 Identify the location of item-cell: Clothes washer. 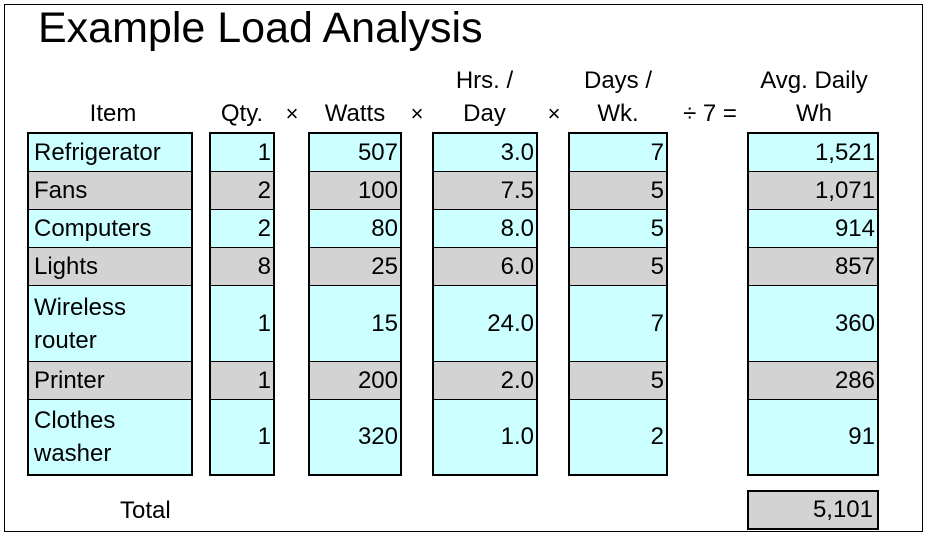
(110, 437).